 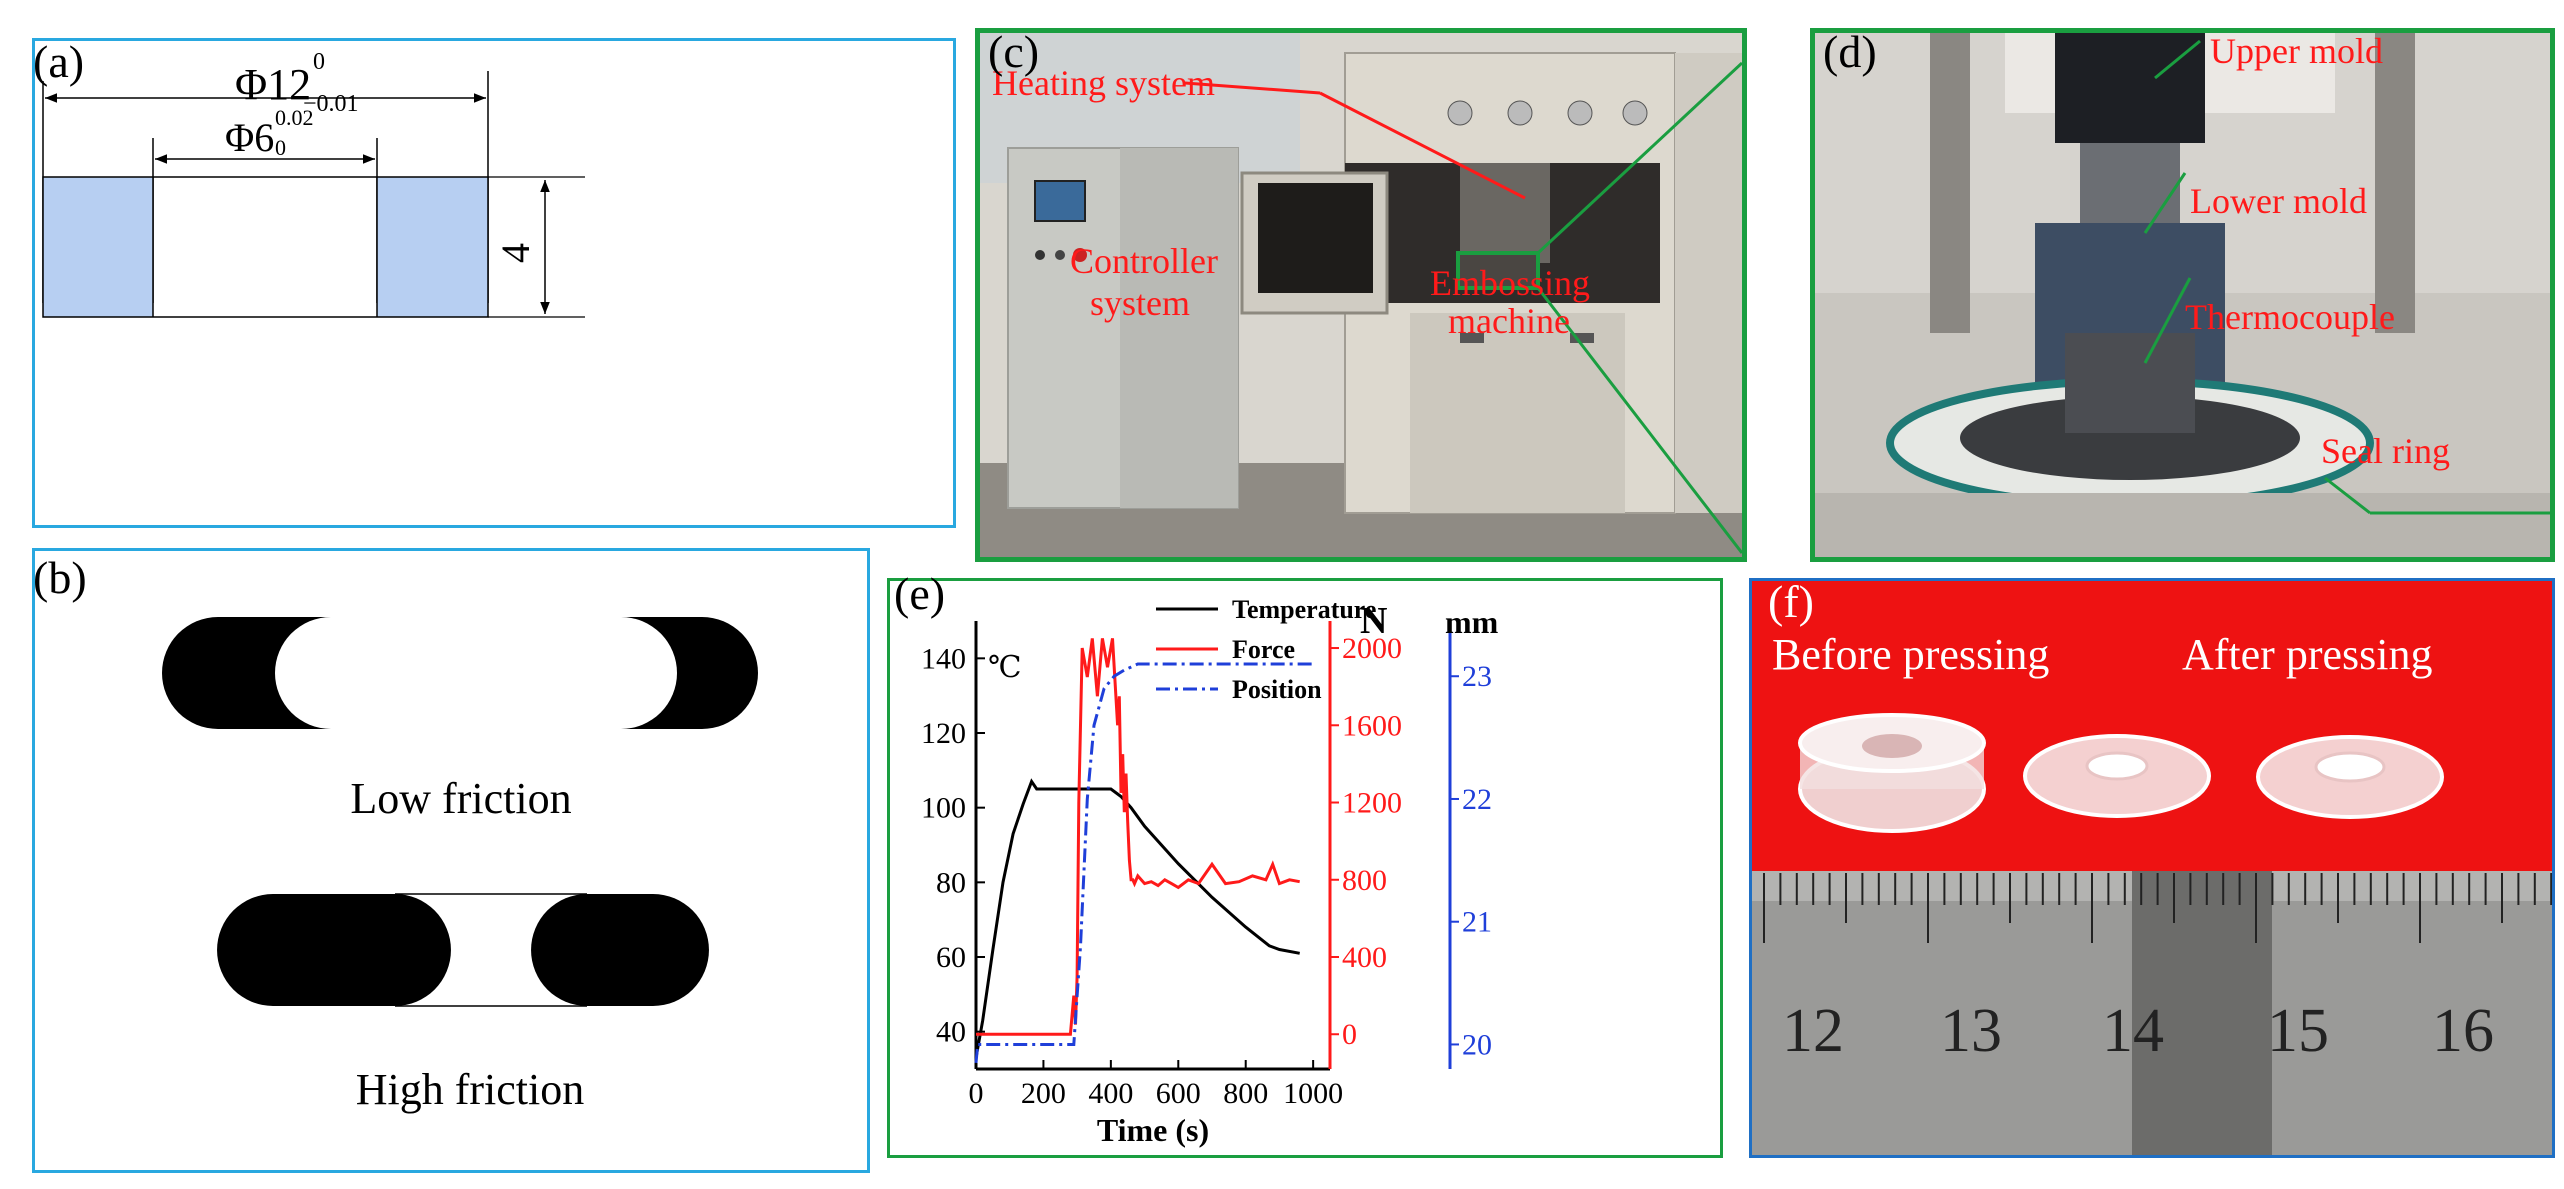 I want to click on ruler-ticks, so click(x=2157, y=908).